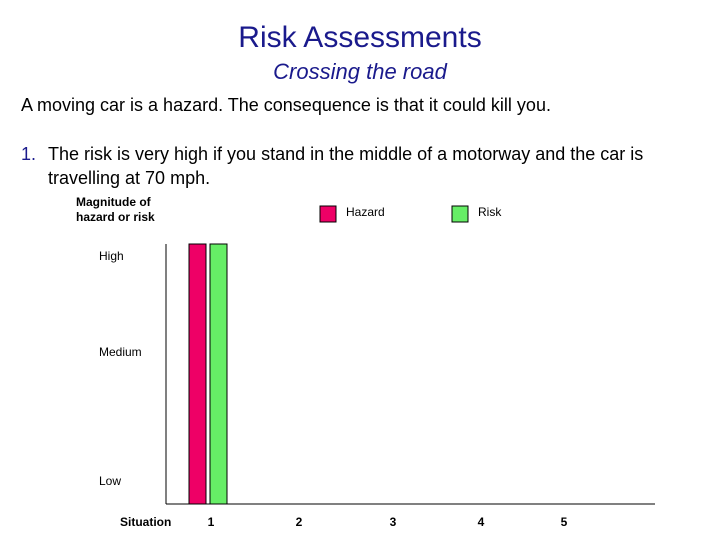 The width and height of the screenshot is (720, 540). I want to click on y-axis-label-line-2: hazard or risk, so click(115, 217).